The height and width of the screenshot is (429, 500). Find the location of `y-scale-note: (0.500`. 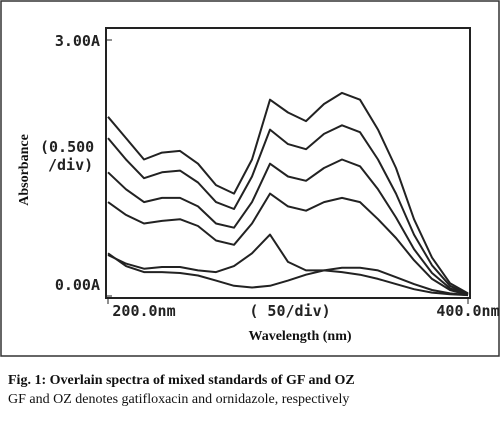

y-scale-note: (0.500 is located at coordinates (67, 147).